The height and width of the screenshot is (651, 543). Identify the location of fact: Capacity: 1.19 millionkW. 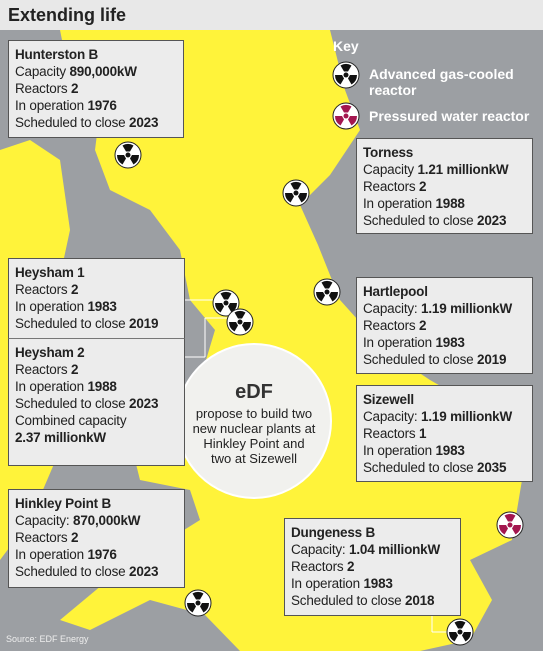
(444, 416).